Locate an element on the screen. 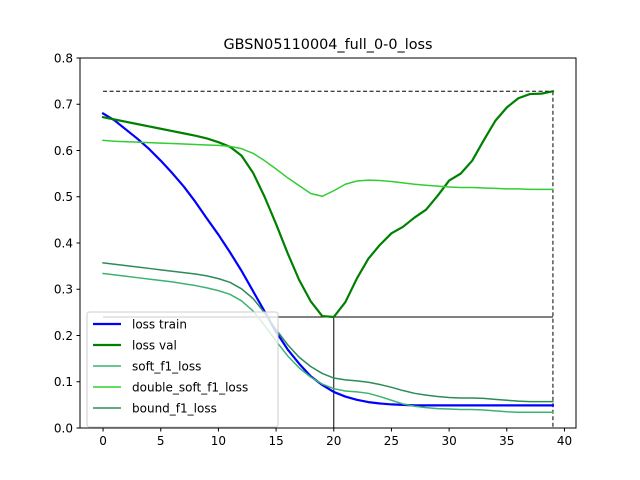  x-tick-label: 10 is located at coordinates (218, 441).